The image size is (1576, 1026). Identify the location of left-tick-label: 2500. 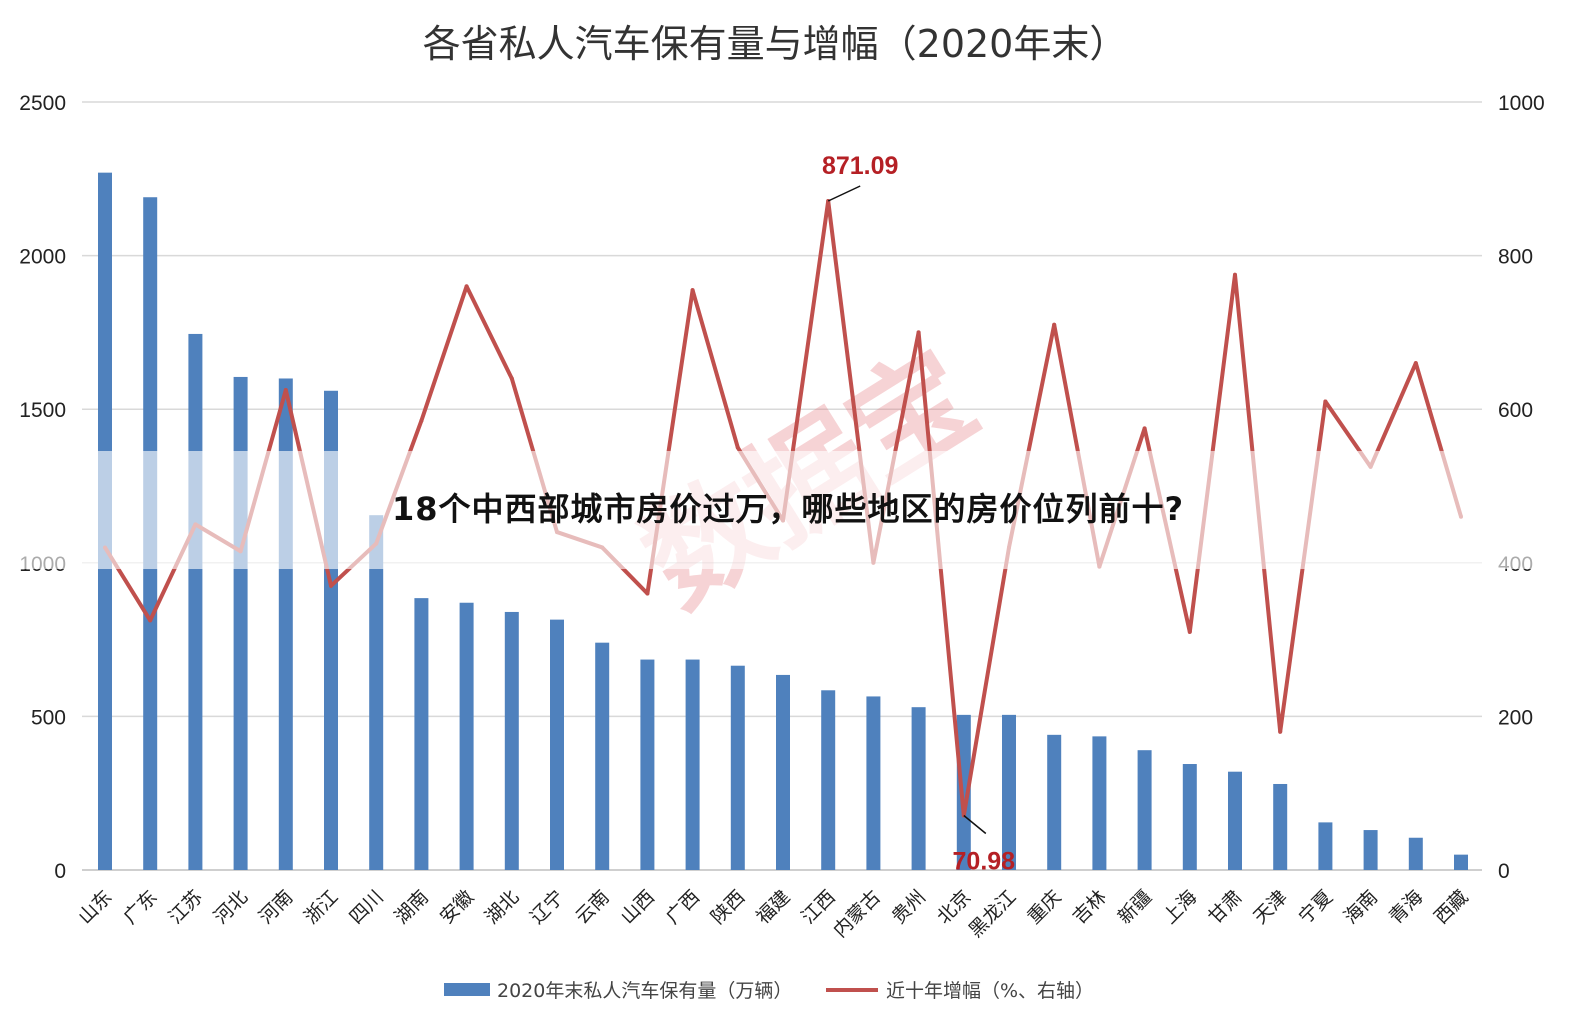
(42, 103).